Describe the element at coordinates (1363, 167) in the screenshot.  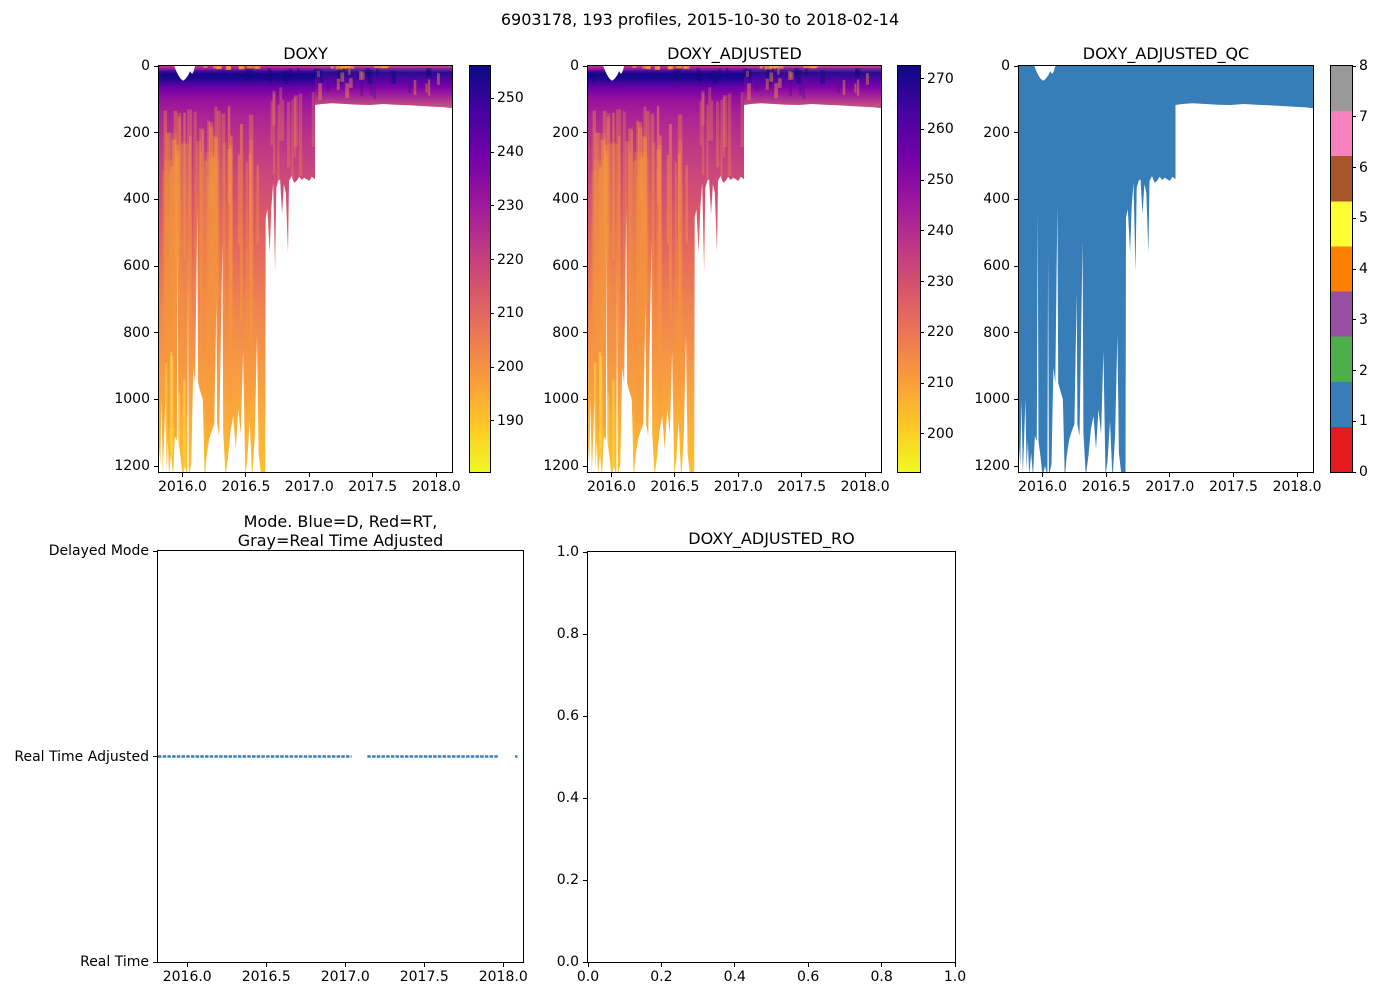
I see `cb-tick-label: 6` at that location.